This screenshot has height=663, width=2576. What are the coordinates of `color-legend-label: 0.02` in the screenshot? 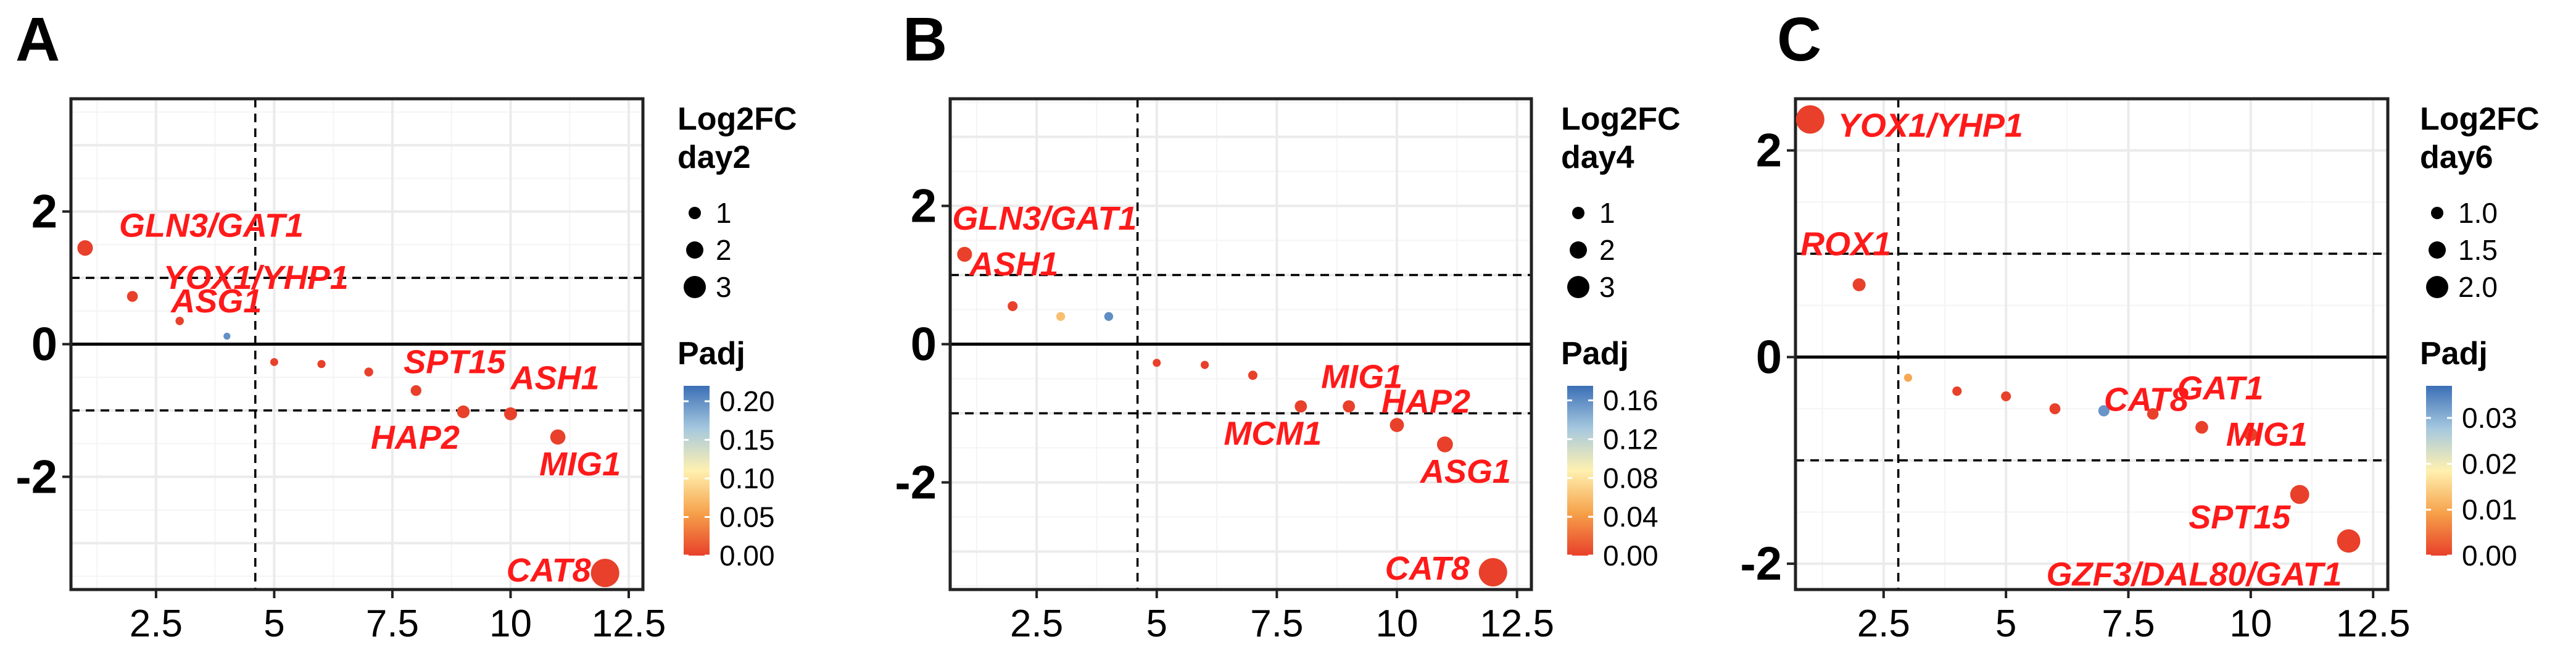 It's located at (2489, 464).